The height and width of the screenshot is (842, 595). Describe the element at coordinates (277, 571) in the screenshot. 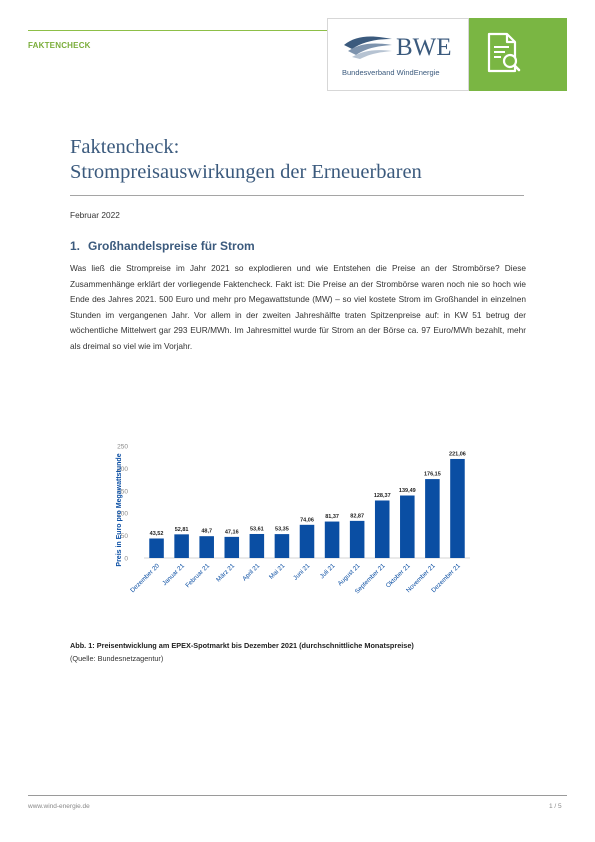

I see `x-tick-label: Mai 21` at that location.